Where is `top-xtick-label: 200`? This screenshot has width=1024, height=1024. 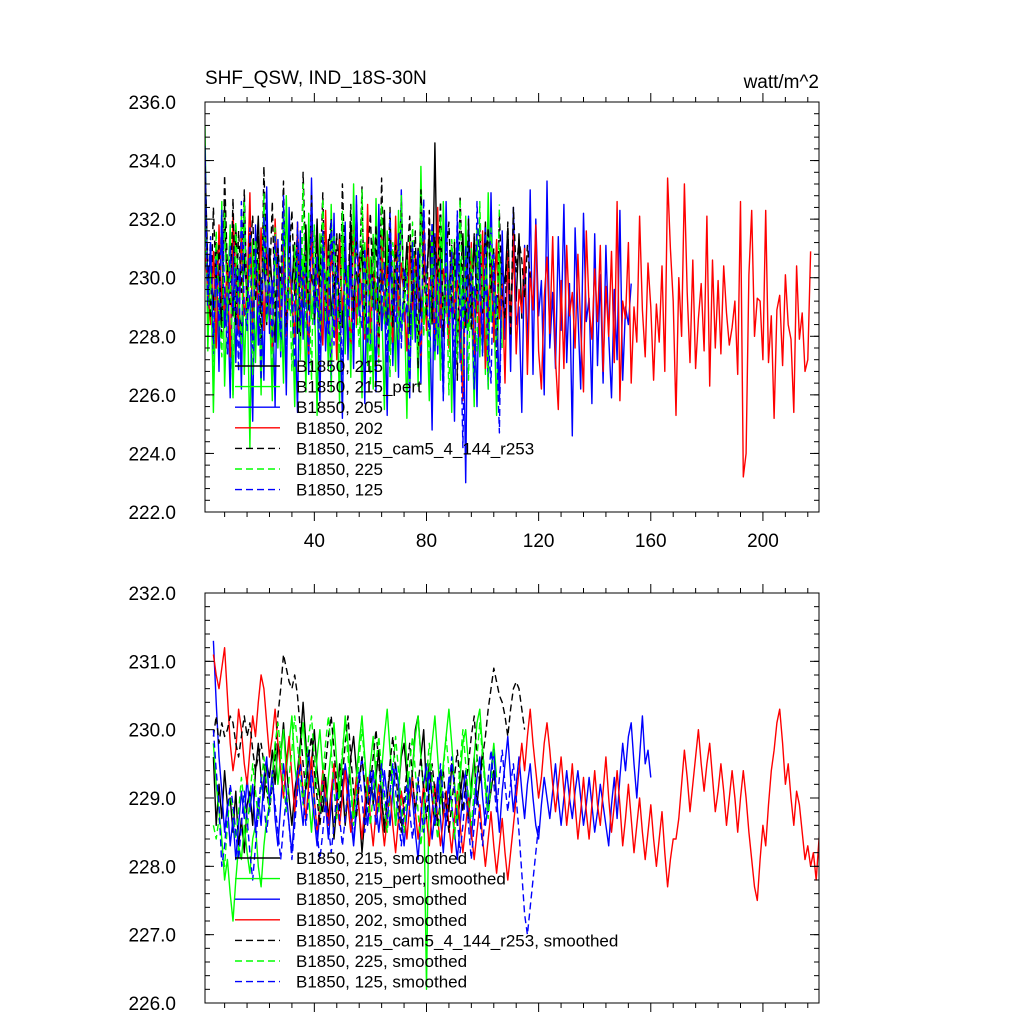 top-xtick-label: 200 is located at coordinates (763, 541).